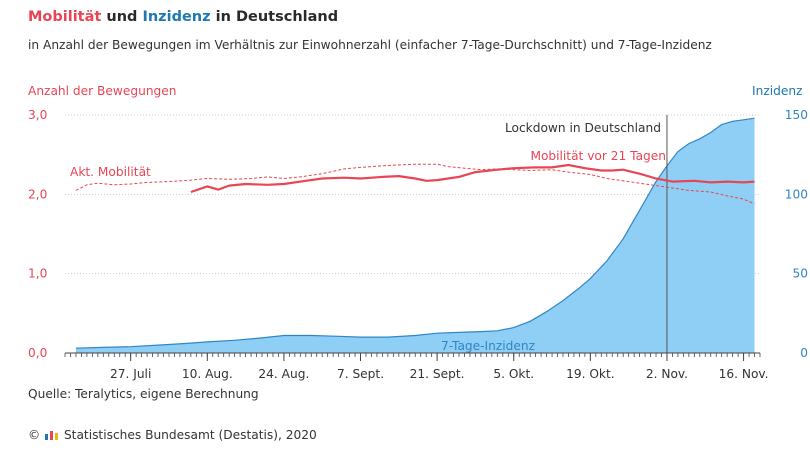 The width and height of the screenshot is (810, 451). What do you see at coordinates (130, 374) in the screenshot?
I see `x-tick-label: 27. Juli` at bounding box center [130, 374].